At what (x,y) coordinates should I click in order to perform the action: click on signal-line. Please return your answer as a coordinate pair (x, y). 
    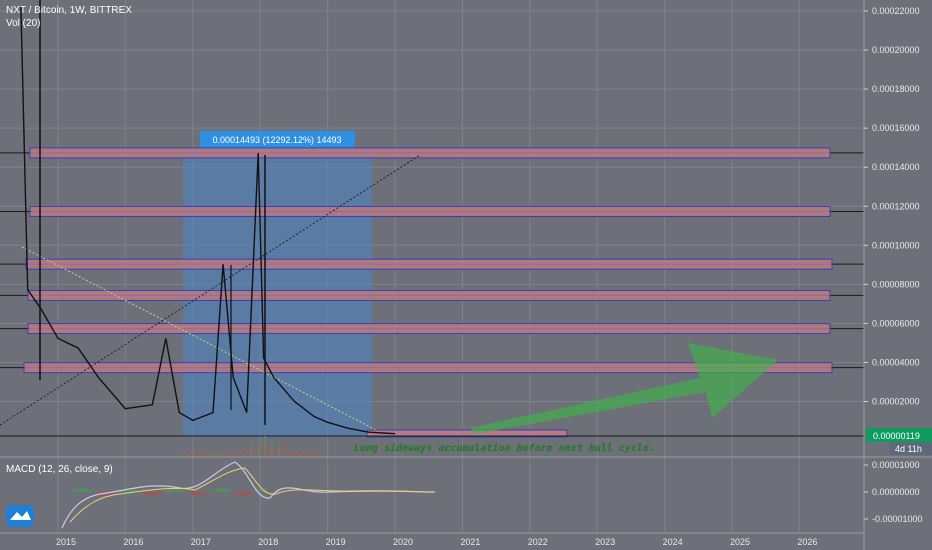
    Looking at the image, I should click on (252, 495).